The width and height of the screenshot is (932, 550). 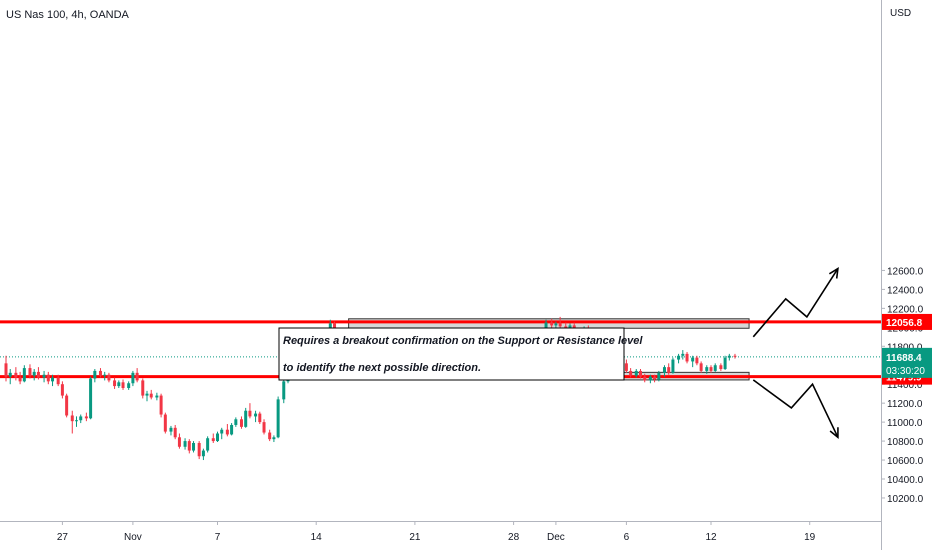 What do you see at coordinates (905, 442) in the screenshot?
I see `y-tick-label: 10800.0` at bounding box center [905, 442].